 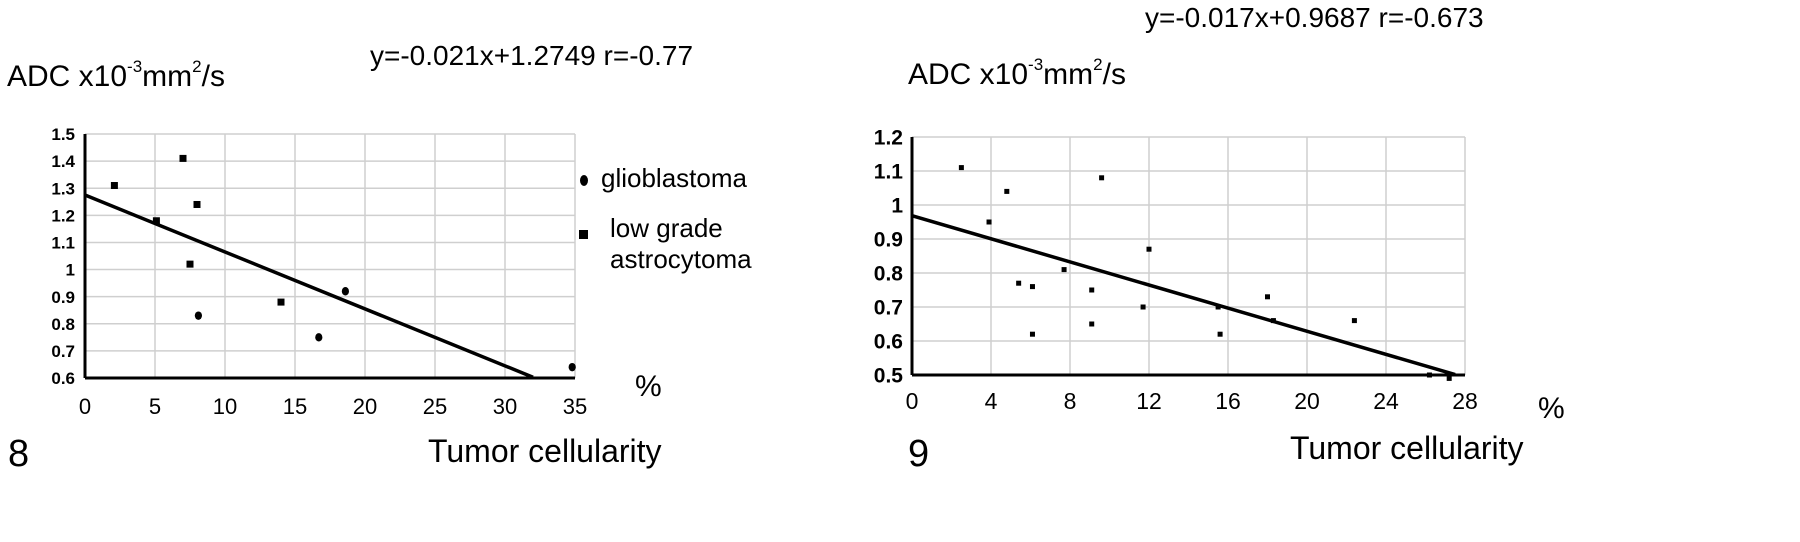 What do you see at coordinates (681, 243) in the screenshot?
I see `legend-label-low-grade-astrocytoma: low grade astrocytoma` at bounding box center [681, 243].